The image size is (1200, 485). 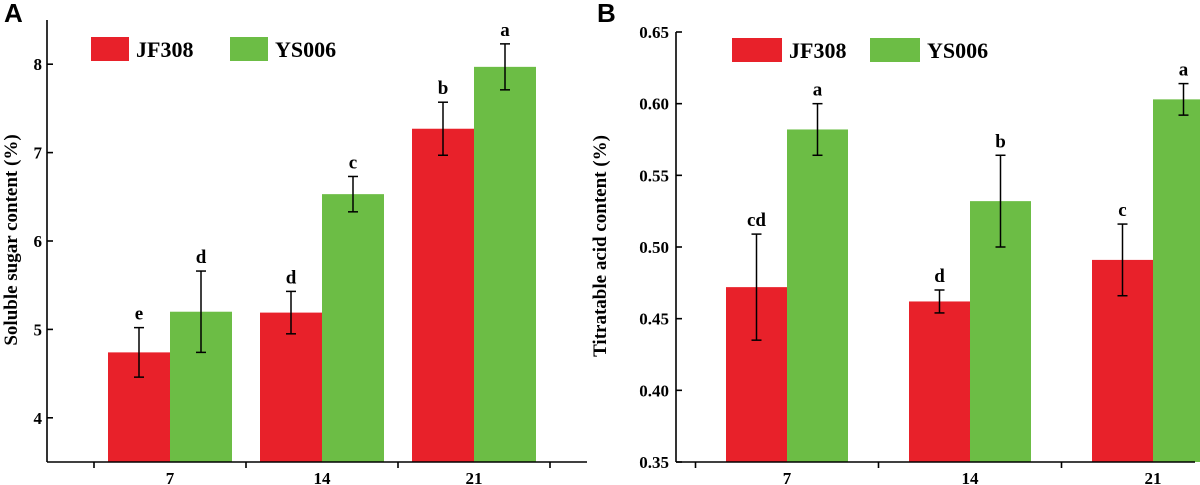 What do you see at coordinates (110, 49) in the screenshot?
I see `panel-a-legend-swatch-jf308` at bounding box center [110, 49].